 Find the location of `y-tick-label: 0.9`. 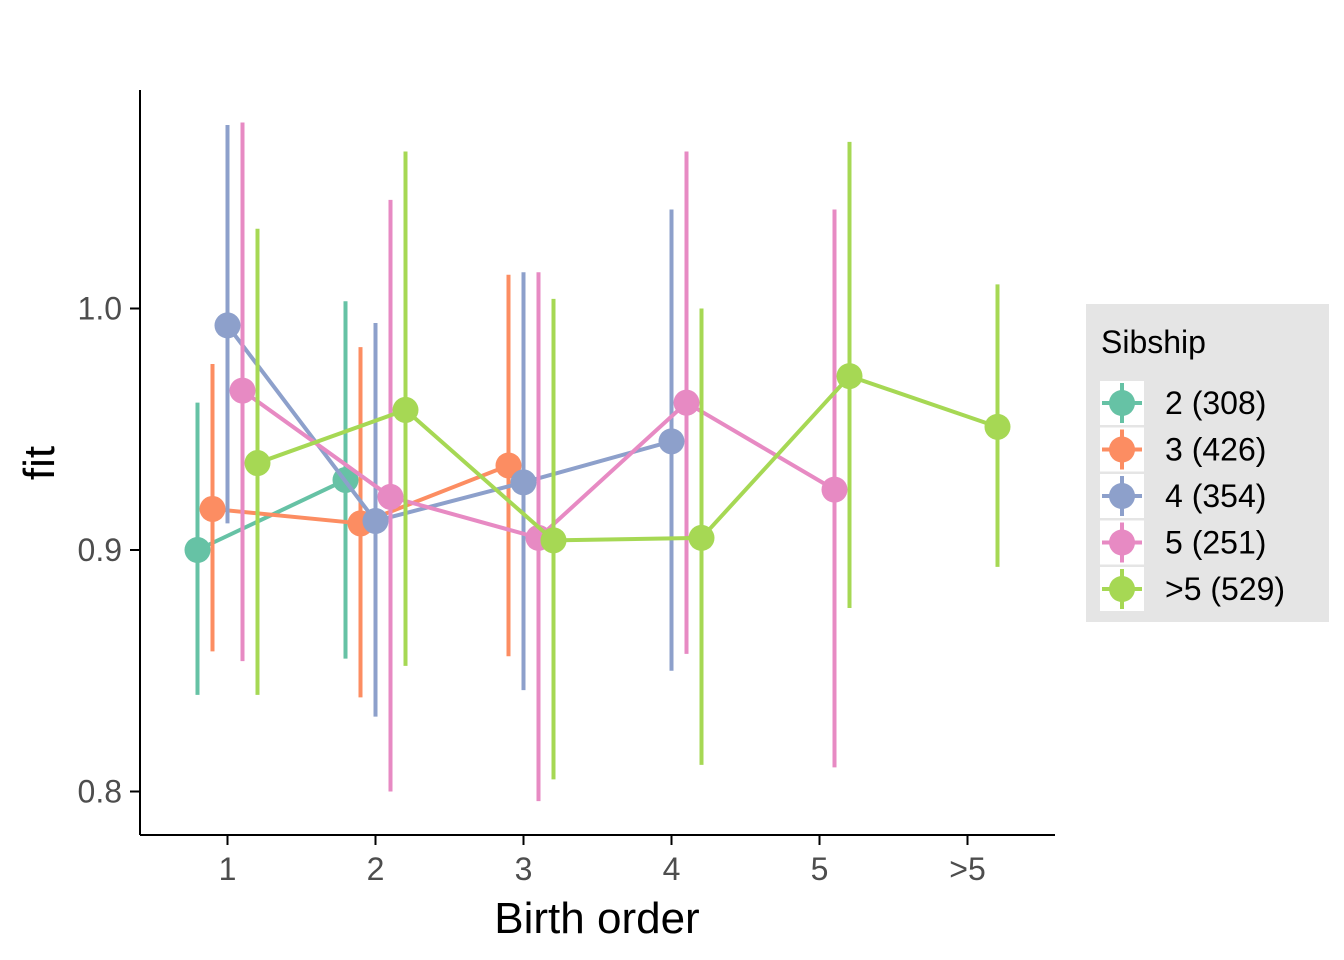

y-tick-label: 0.9 is located at coordinates (100, 550).